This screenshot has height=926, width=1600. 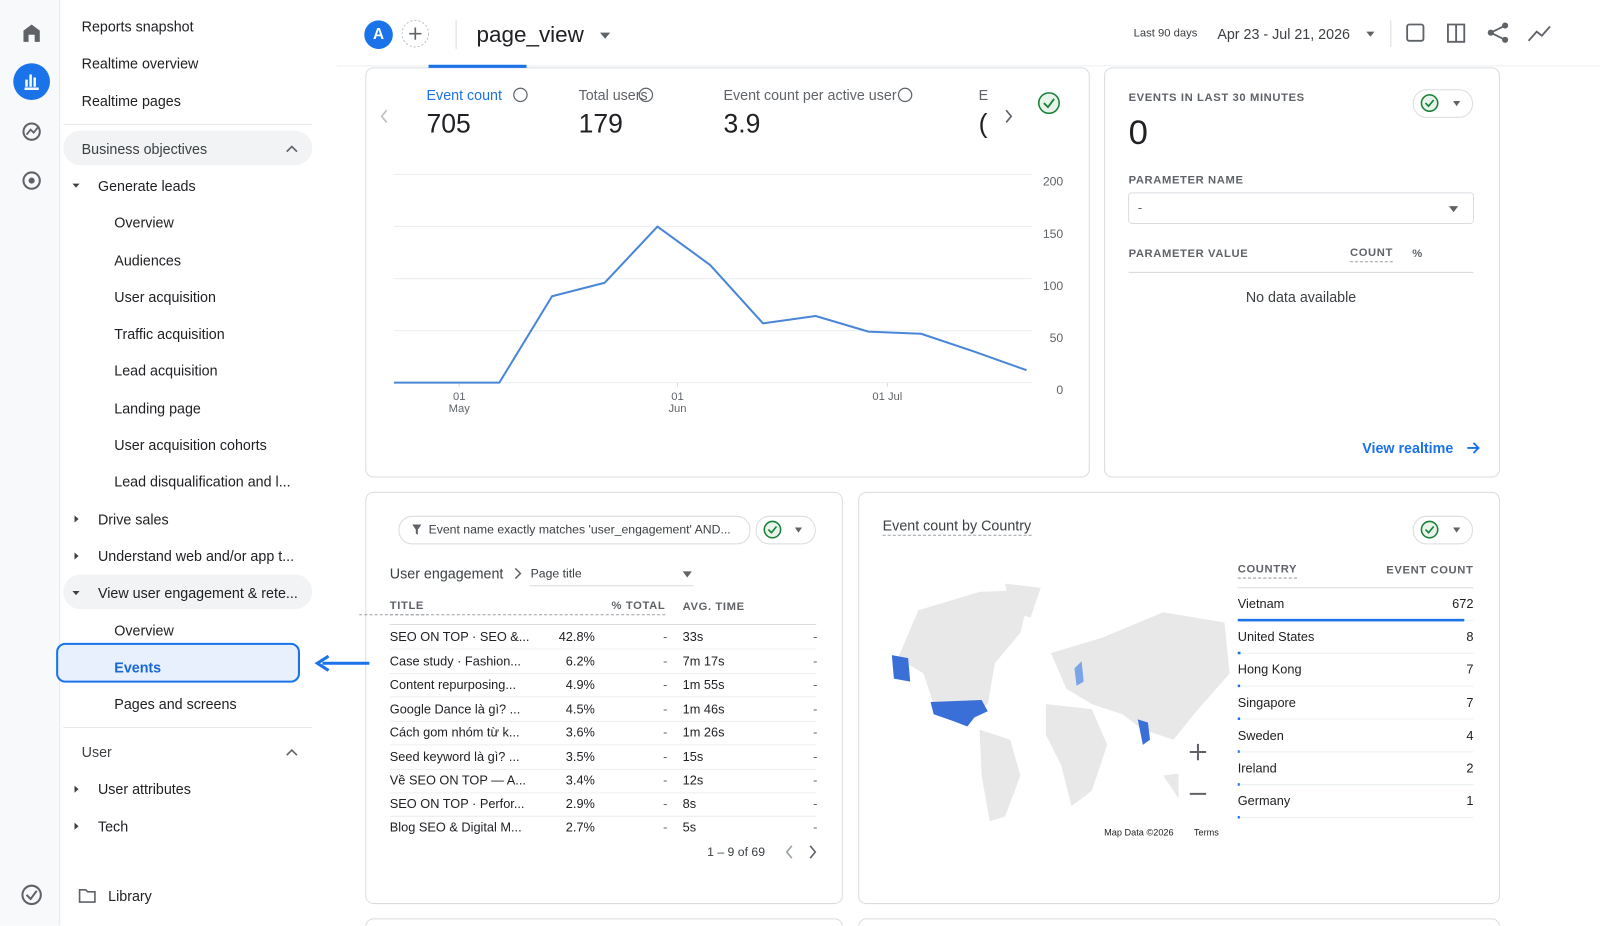 I want to click on nav-item: Traffic acquisition, so click(x=169, y=333).